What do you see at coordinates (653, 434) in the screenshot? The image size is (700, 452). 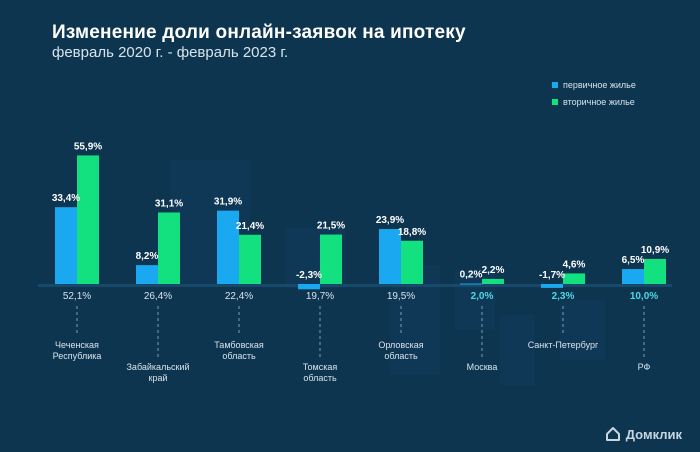 I see `brand-name: Домклик` at bounding box center [653, 434].